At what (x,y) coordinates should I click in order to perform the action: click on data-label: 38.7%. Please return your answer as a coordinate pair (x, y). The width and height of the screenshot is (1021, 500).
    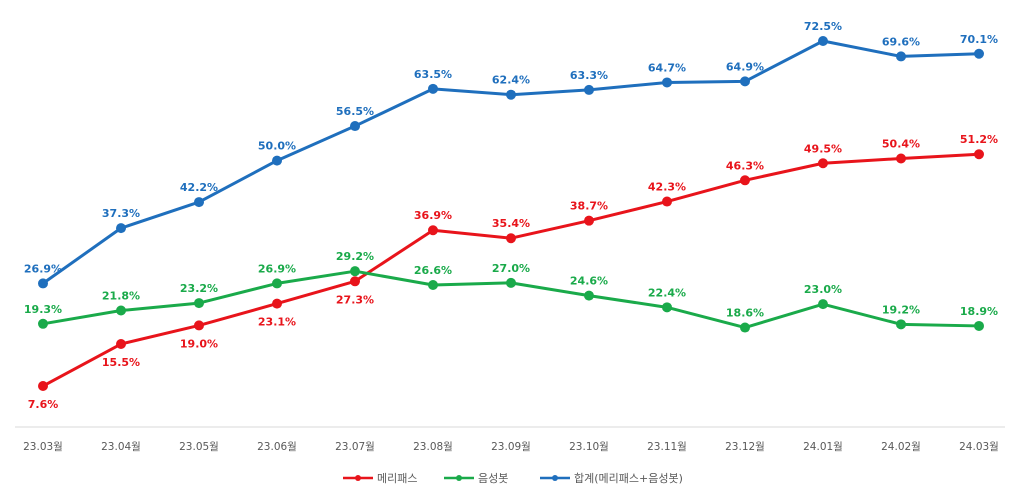
    Looking at the image, I should click on (589, 206).